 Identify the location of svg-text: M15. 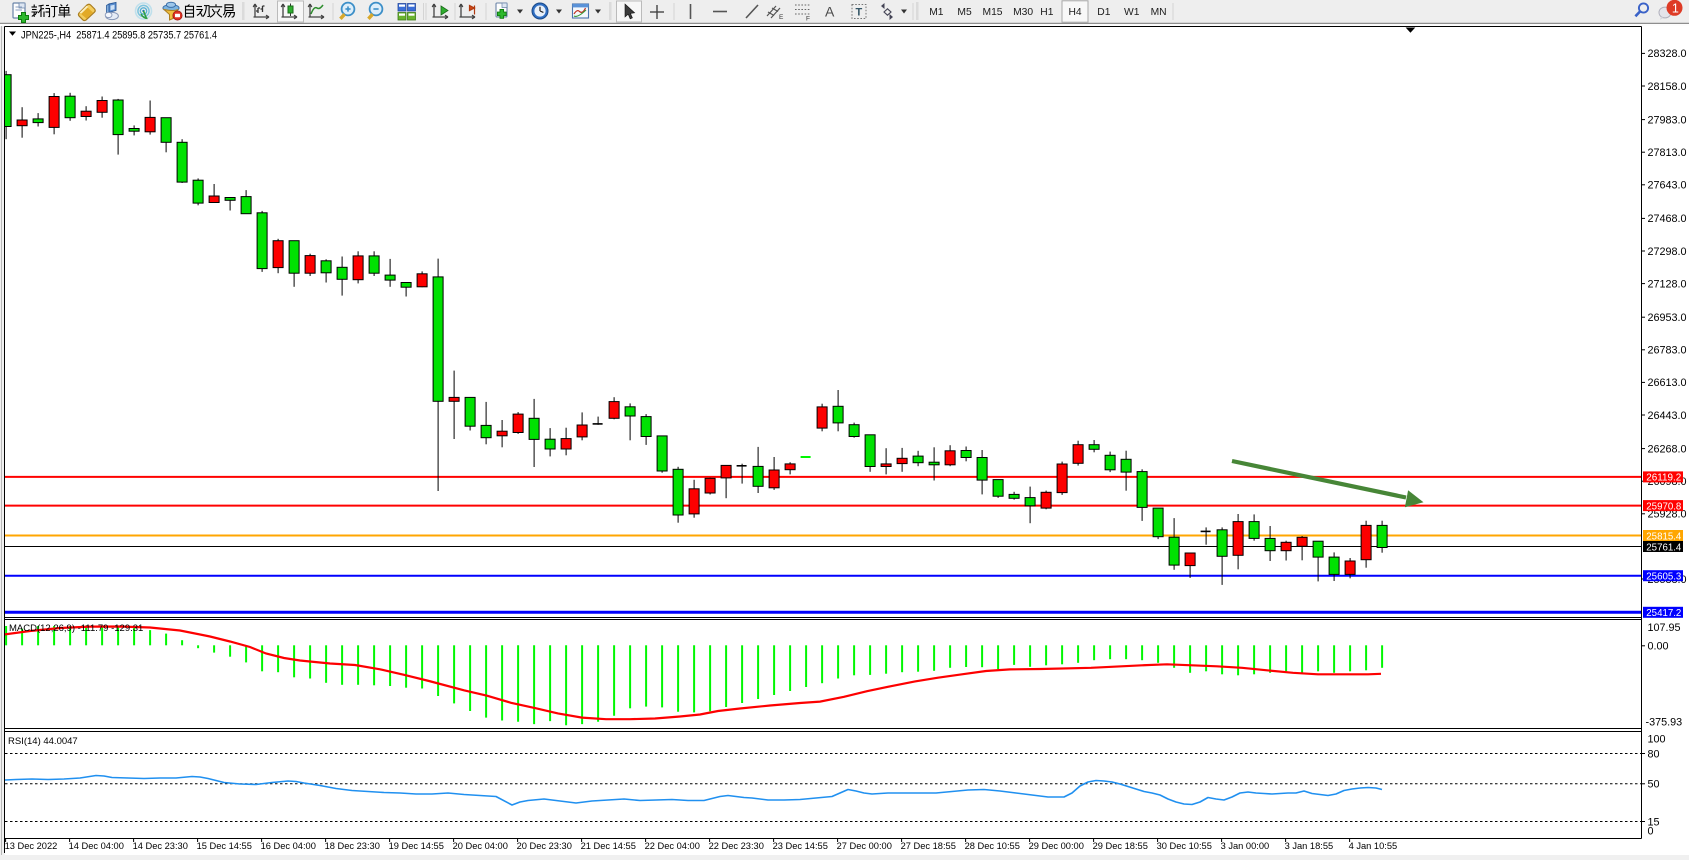
(993, 12).